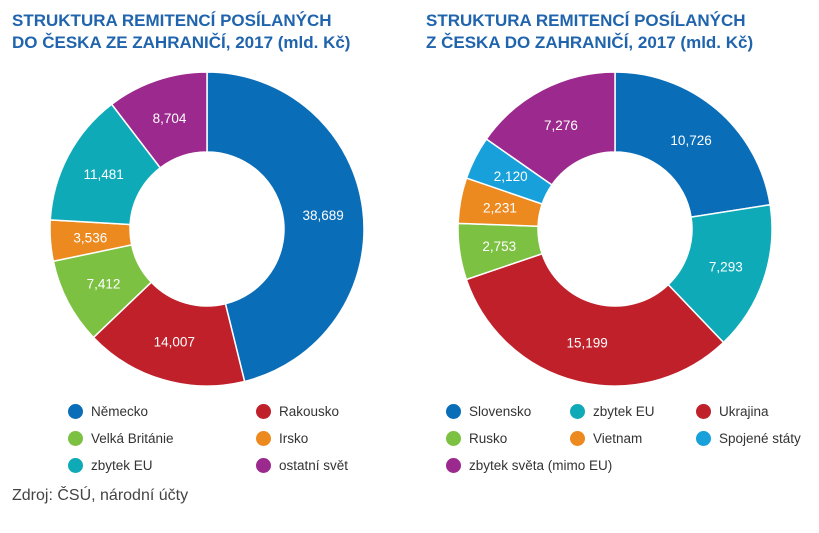  Describe the element at coordinates (174, 341) in the screenshot. I see `slice-value-label: 14,007` at that location.